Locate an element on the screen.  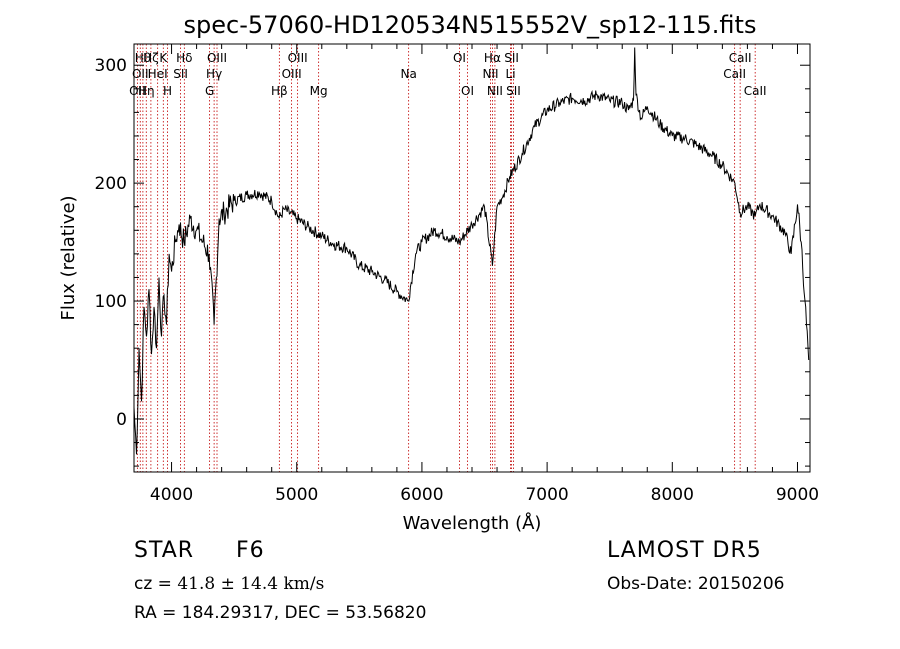
line-label-1: OII is located at coordinates (140, 74).